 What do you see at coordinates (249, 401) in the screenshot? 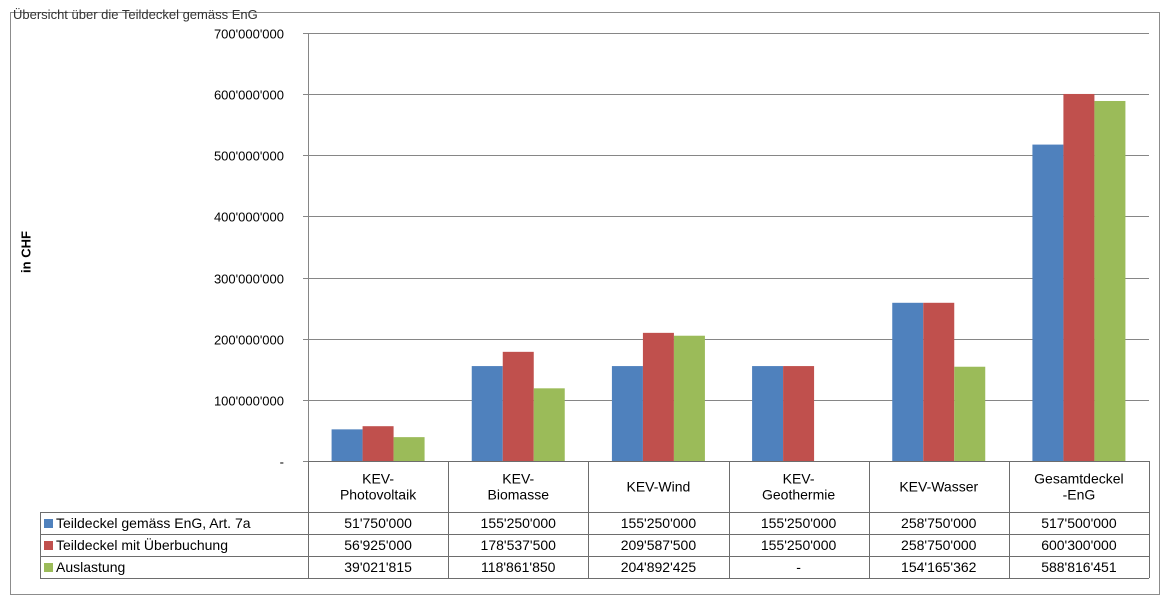
I see `y-tick-label: 100'000'000` at bounding box center [249, 401].